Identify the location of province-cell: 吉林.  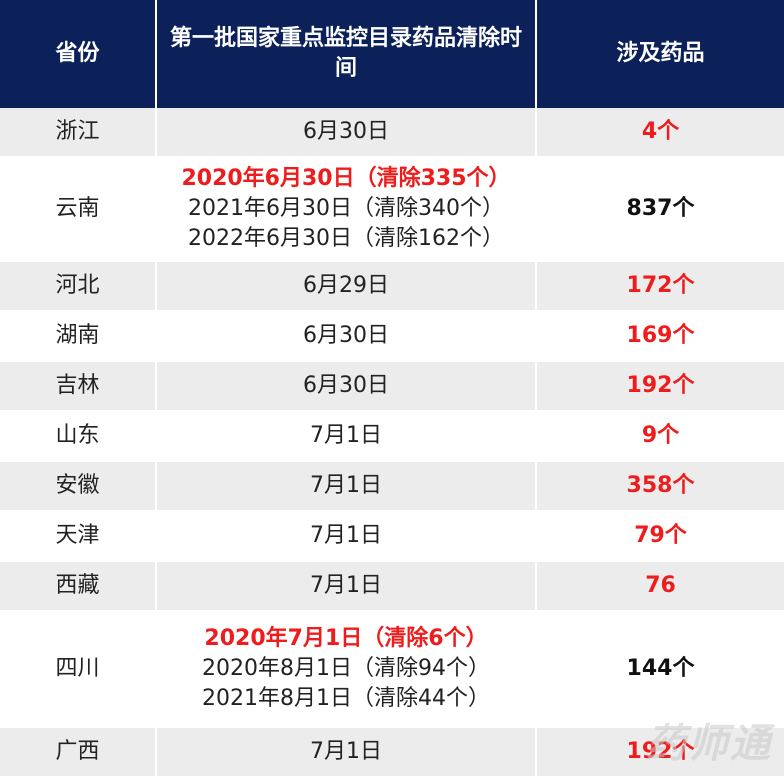
(78, 387).